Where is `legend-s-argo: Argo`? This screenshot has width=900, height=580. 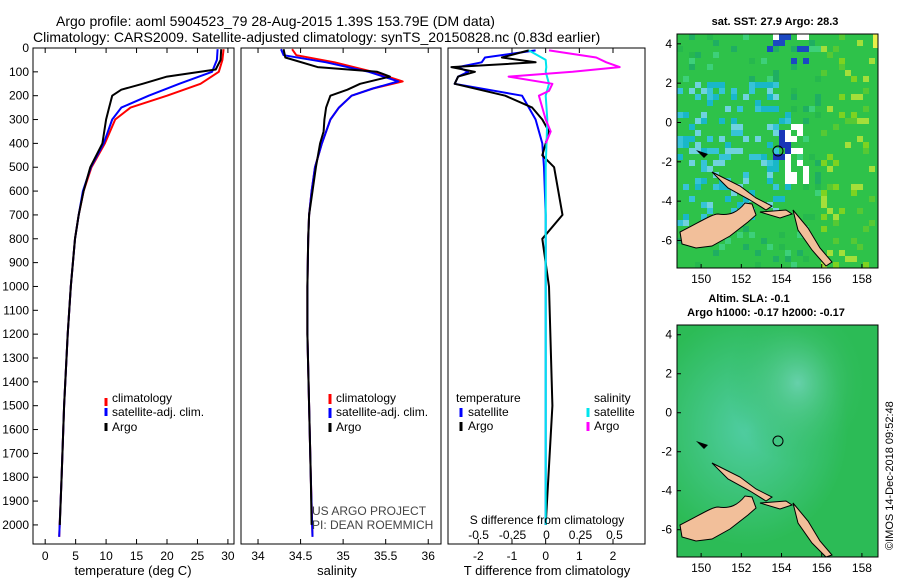
legend-s-argo: Argo is located at coordinates (607, 426).